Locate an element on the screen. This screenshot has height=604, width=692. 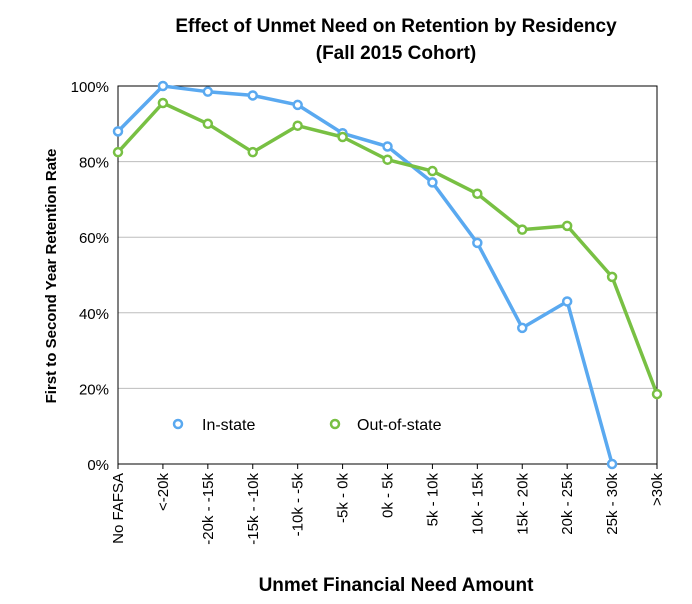
legend: In-state Out-of-state is located at coordinates (307, 425).